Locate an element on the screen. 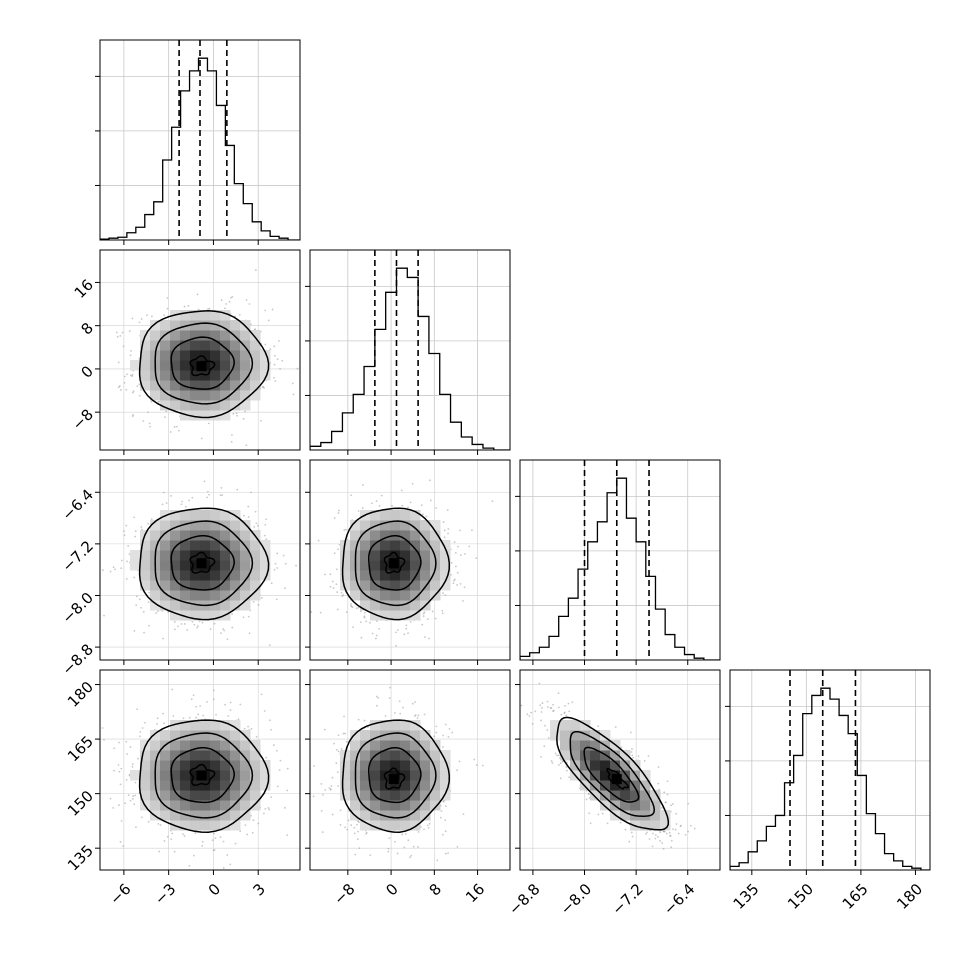 This screenshot has width=970, height=970. histogram-step is located at coordinates (410, 358).